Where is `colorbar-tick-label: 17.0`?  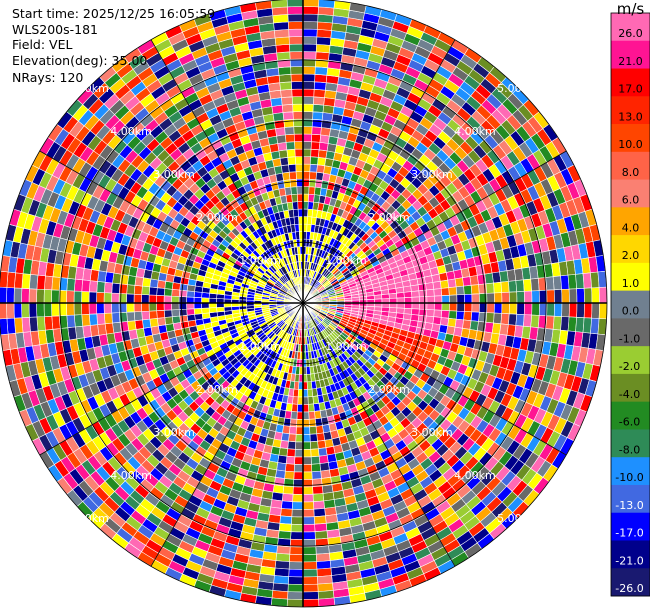
colorbar-tick-label: 17.0 is located at coordinates (630, 89).